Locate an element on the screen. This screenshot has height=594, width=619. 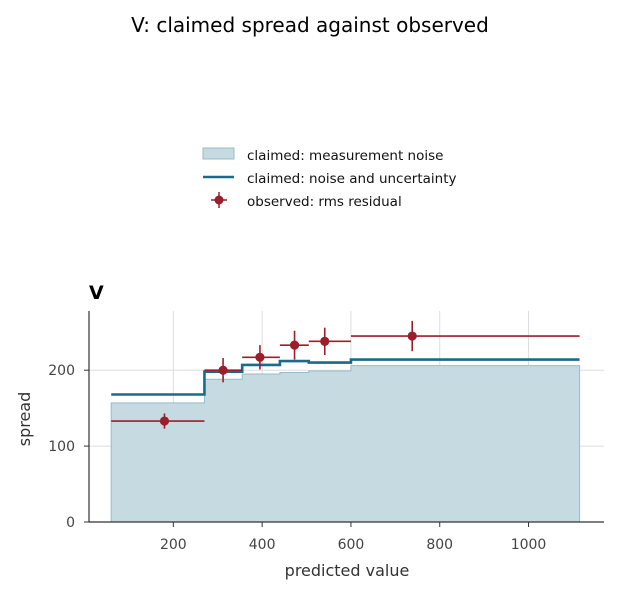
legend-swatch-rms-residual is located at coordinates (219, 200).